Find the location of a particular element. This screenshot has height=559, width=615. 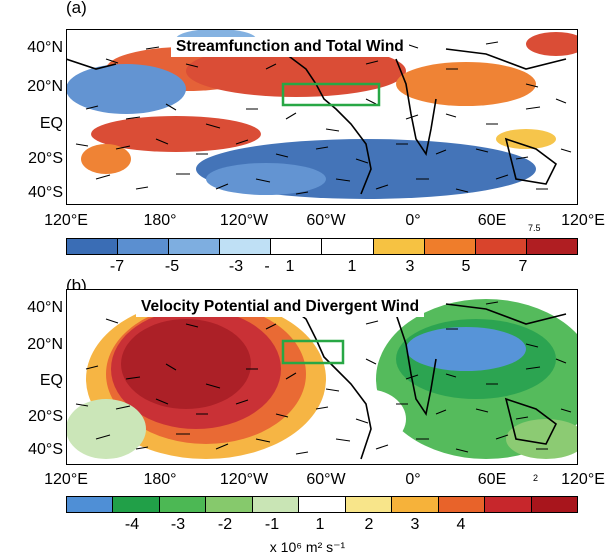

colorbar-label: -7 is located at coordinates (117, 266).